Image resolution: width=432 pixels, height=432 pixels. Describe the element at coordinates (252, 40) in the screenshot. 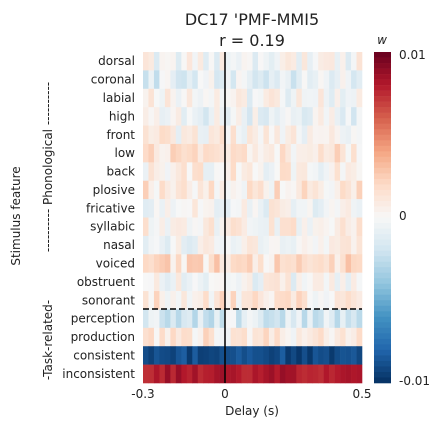

I see `chart-subtitle: r = 0.19` at that location.